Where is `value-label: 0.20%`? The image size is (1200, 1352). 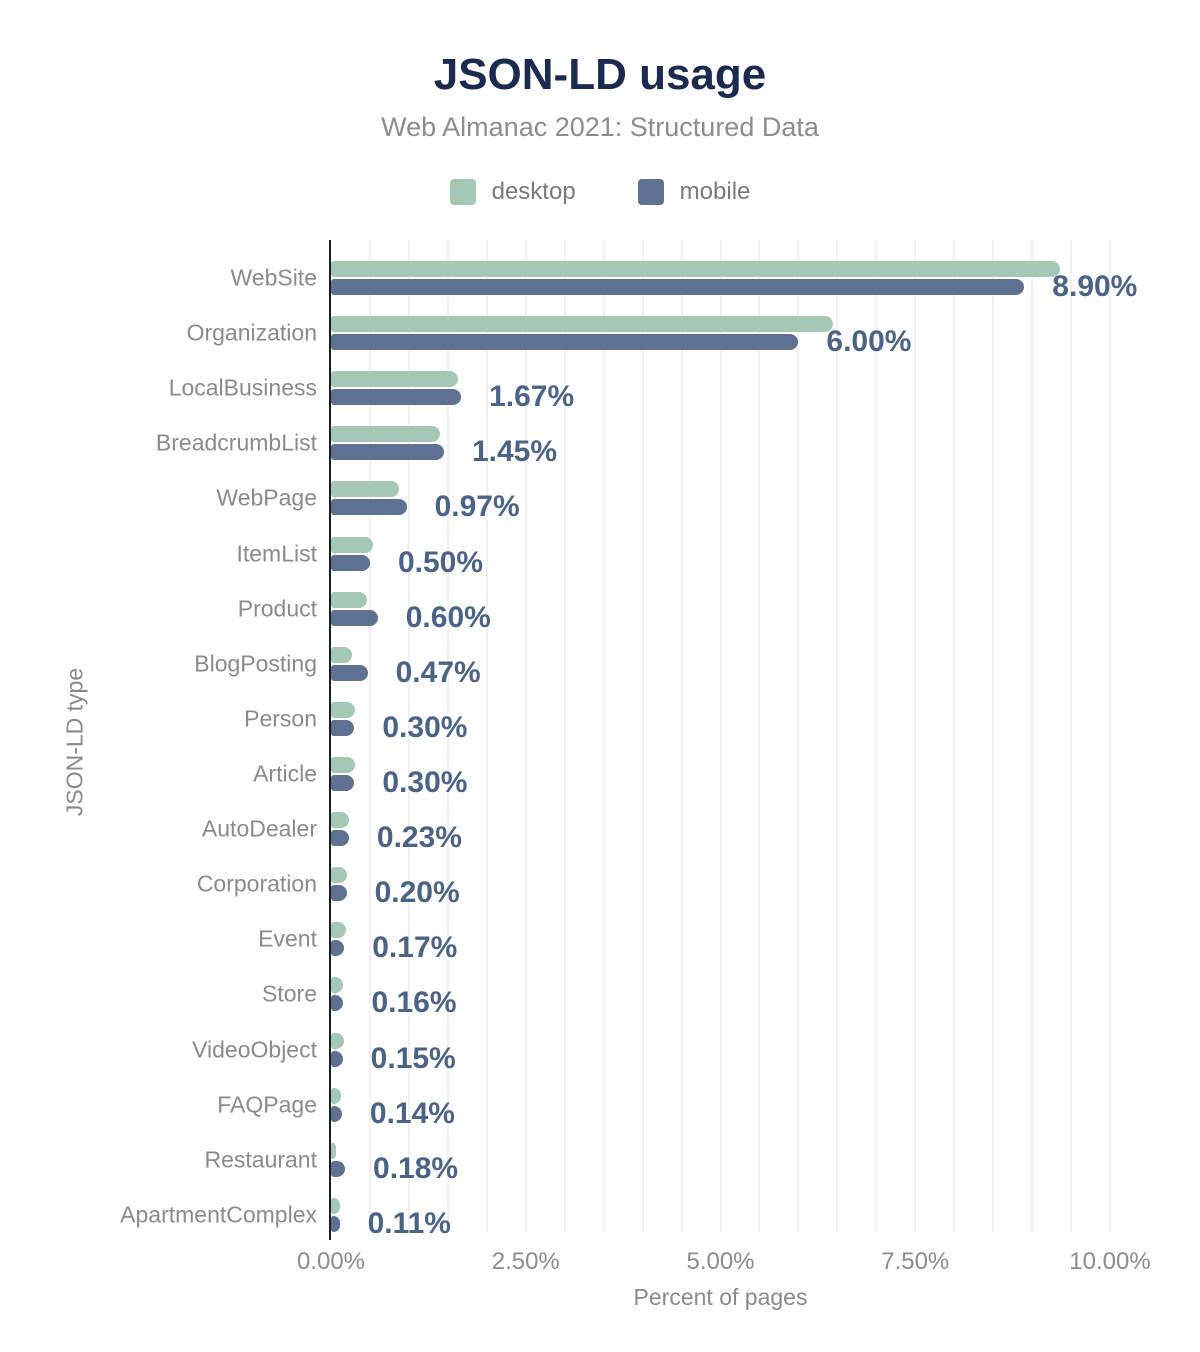
value-label: 0.20% is located at coordinates (417, 893).